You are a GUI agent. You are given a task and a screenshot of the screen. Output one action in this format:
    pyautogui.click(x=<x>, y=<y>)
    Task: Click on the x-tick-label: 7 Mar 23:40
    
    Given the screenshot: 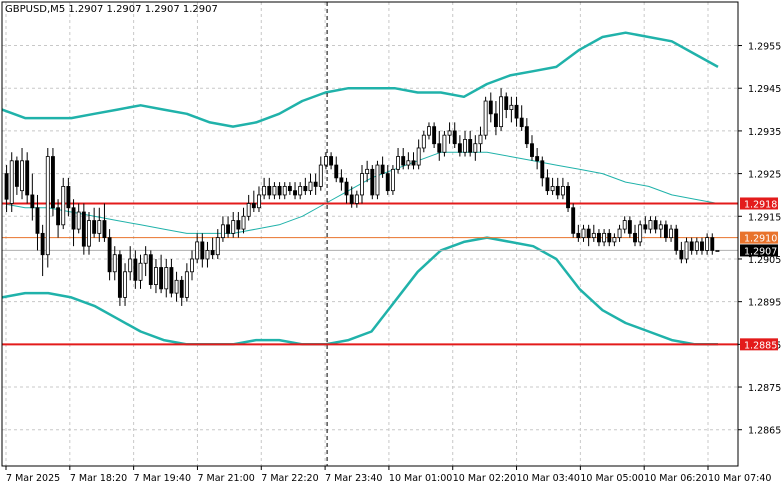 What is the action you would take?
    pyautogui.click(x=353, y=478)
    